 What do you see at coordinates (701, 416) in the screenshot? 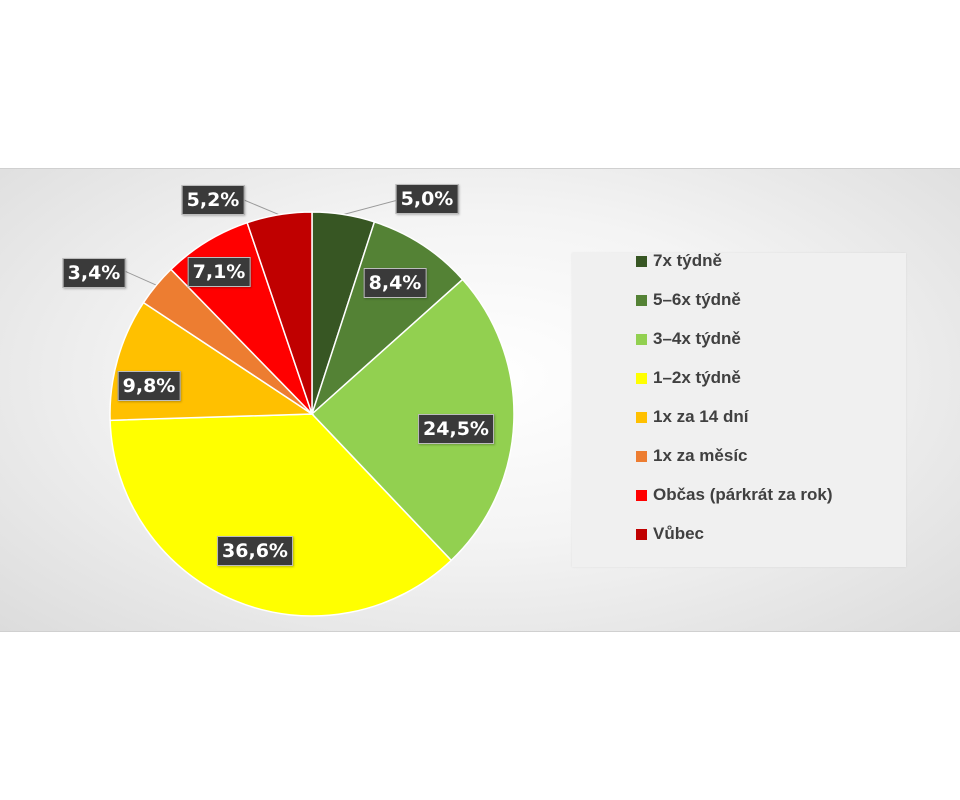
I see `legend-label-1x-za-14-dni: 1x za 14 dní` at bounding box center [701, 416].